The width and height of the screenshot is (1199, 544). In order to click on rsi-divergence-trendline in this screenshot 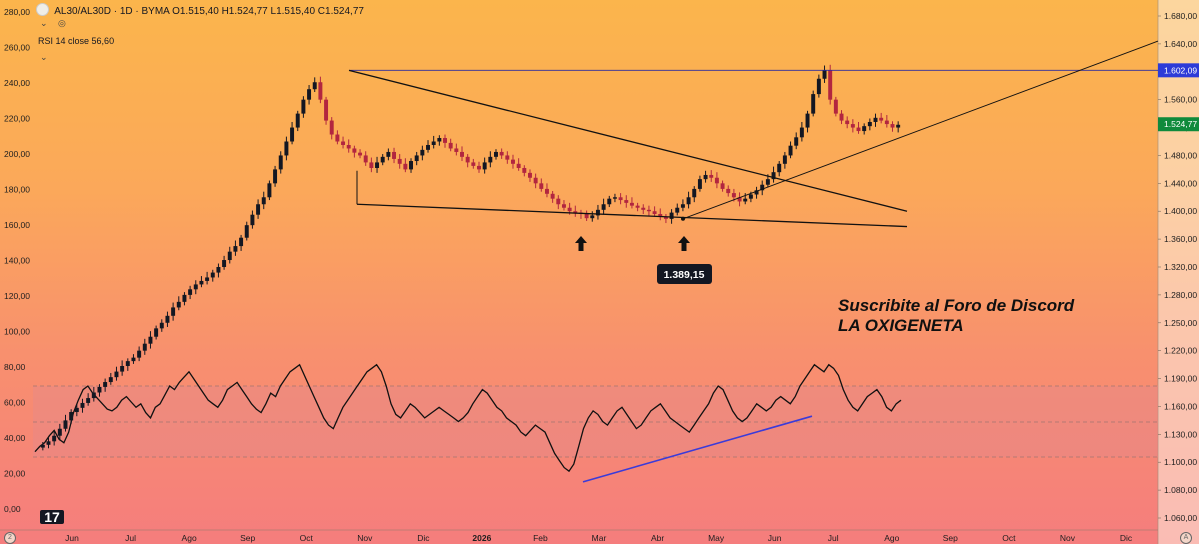, I will do `click(697, 449)`.